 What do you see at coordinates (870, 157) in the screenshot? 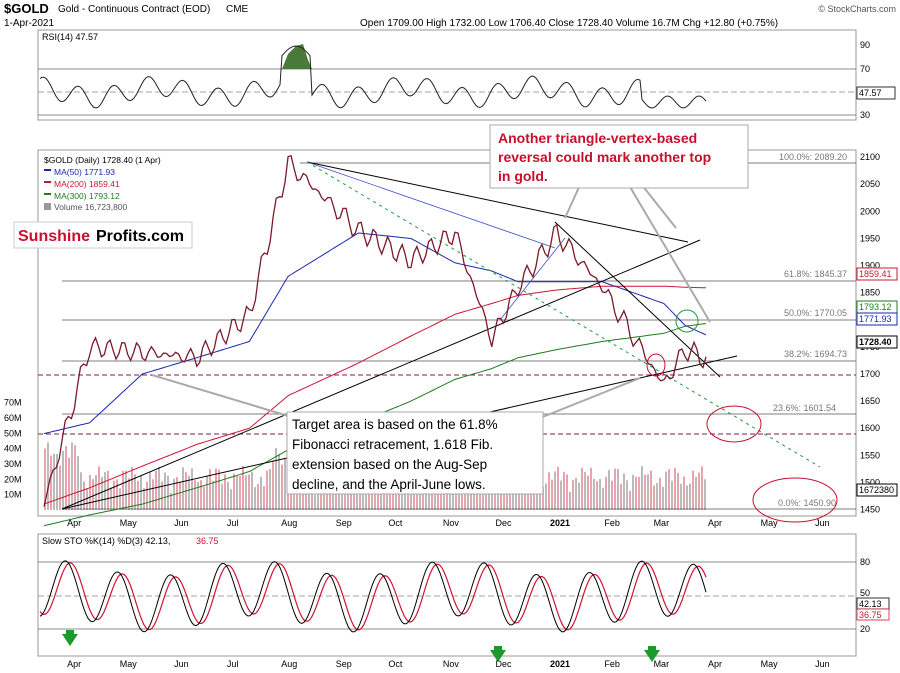
I see `price-tick-label: 2100` at bounding box center [870, 157].